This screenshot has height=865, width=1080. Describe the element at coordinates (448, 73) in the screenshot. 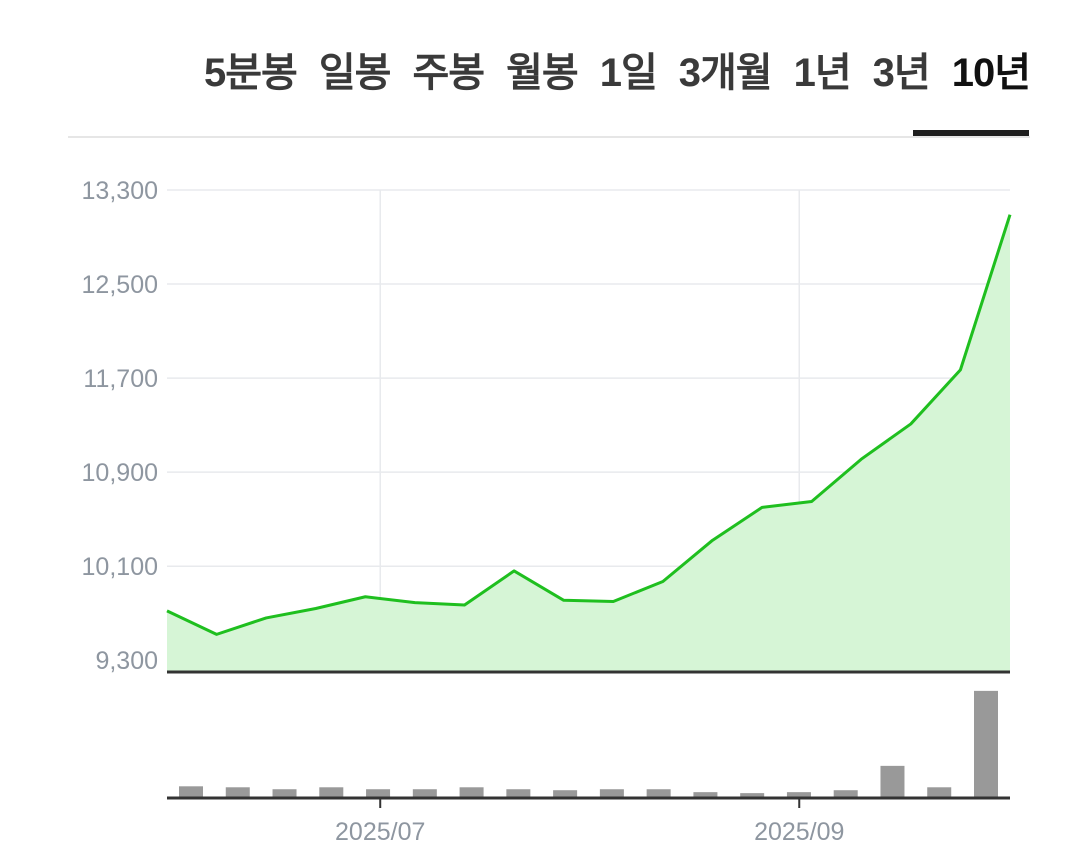

I see `tab-2: 주봉` at that location.